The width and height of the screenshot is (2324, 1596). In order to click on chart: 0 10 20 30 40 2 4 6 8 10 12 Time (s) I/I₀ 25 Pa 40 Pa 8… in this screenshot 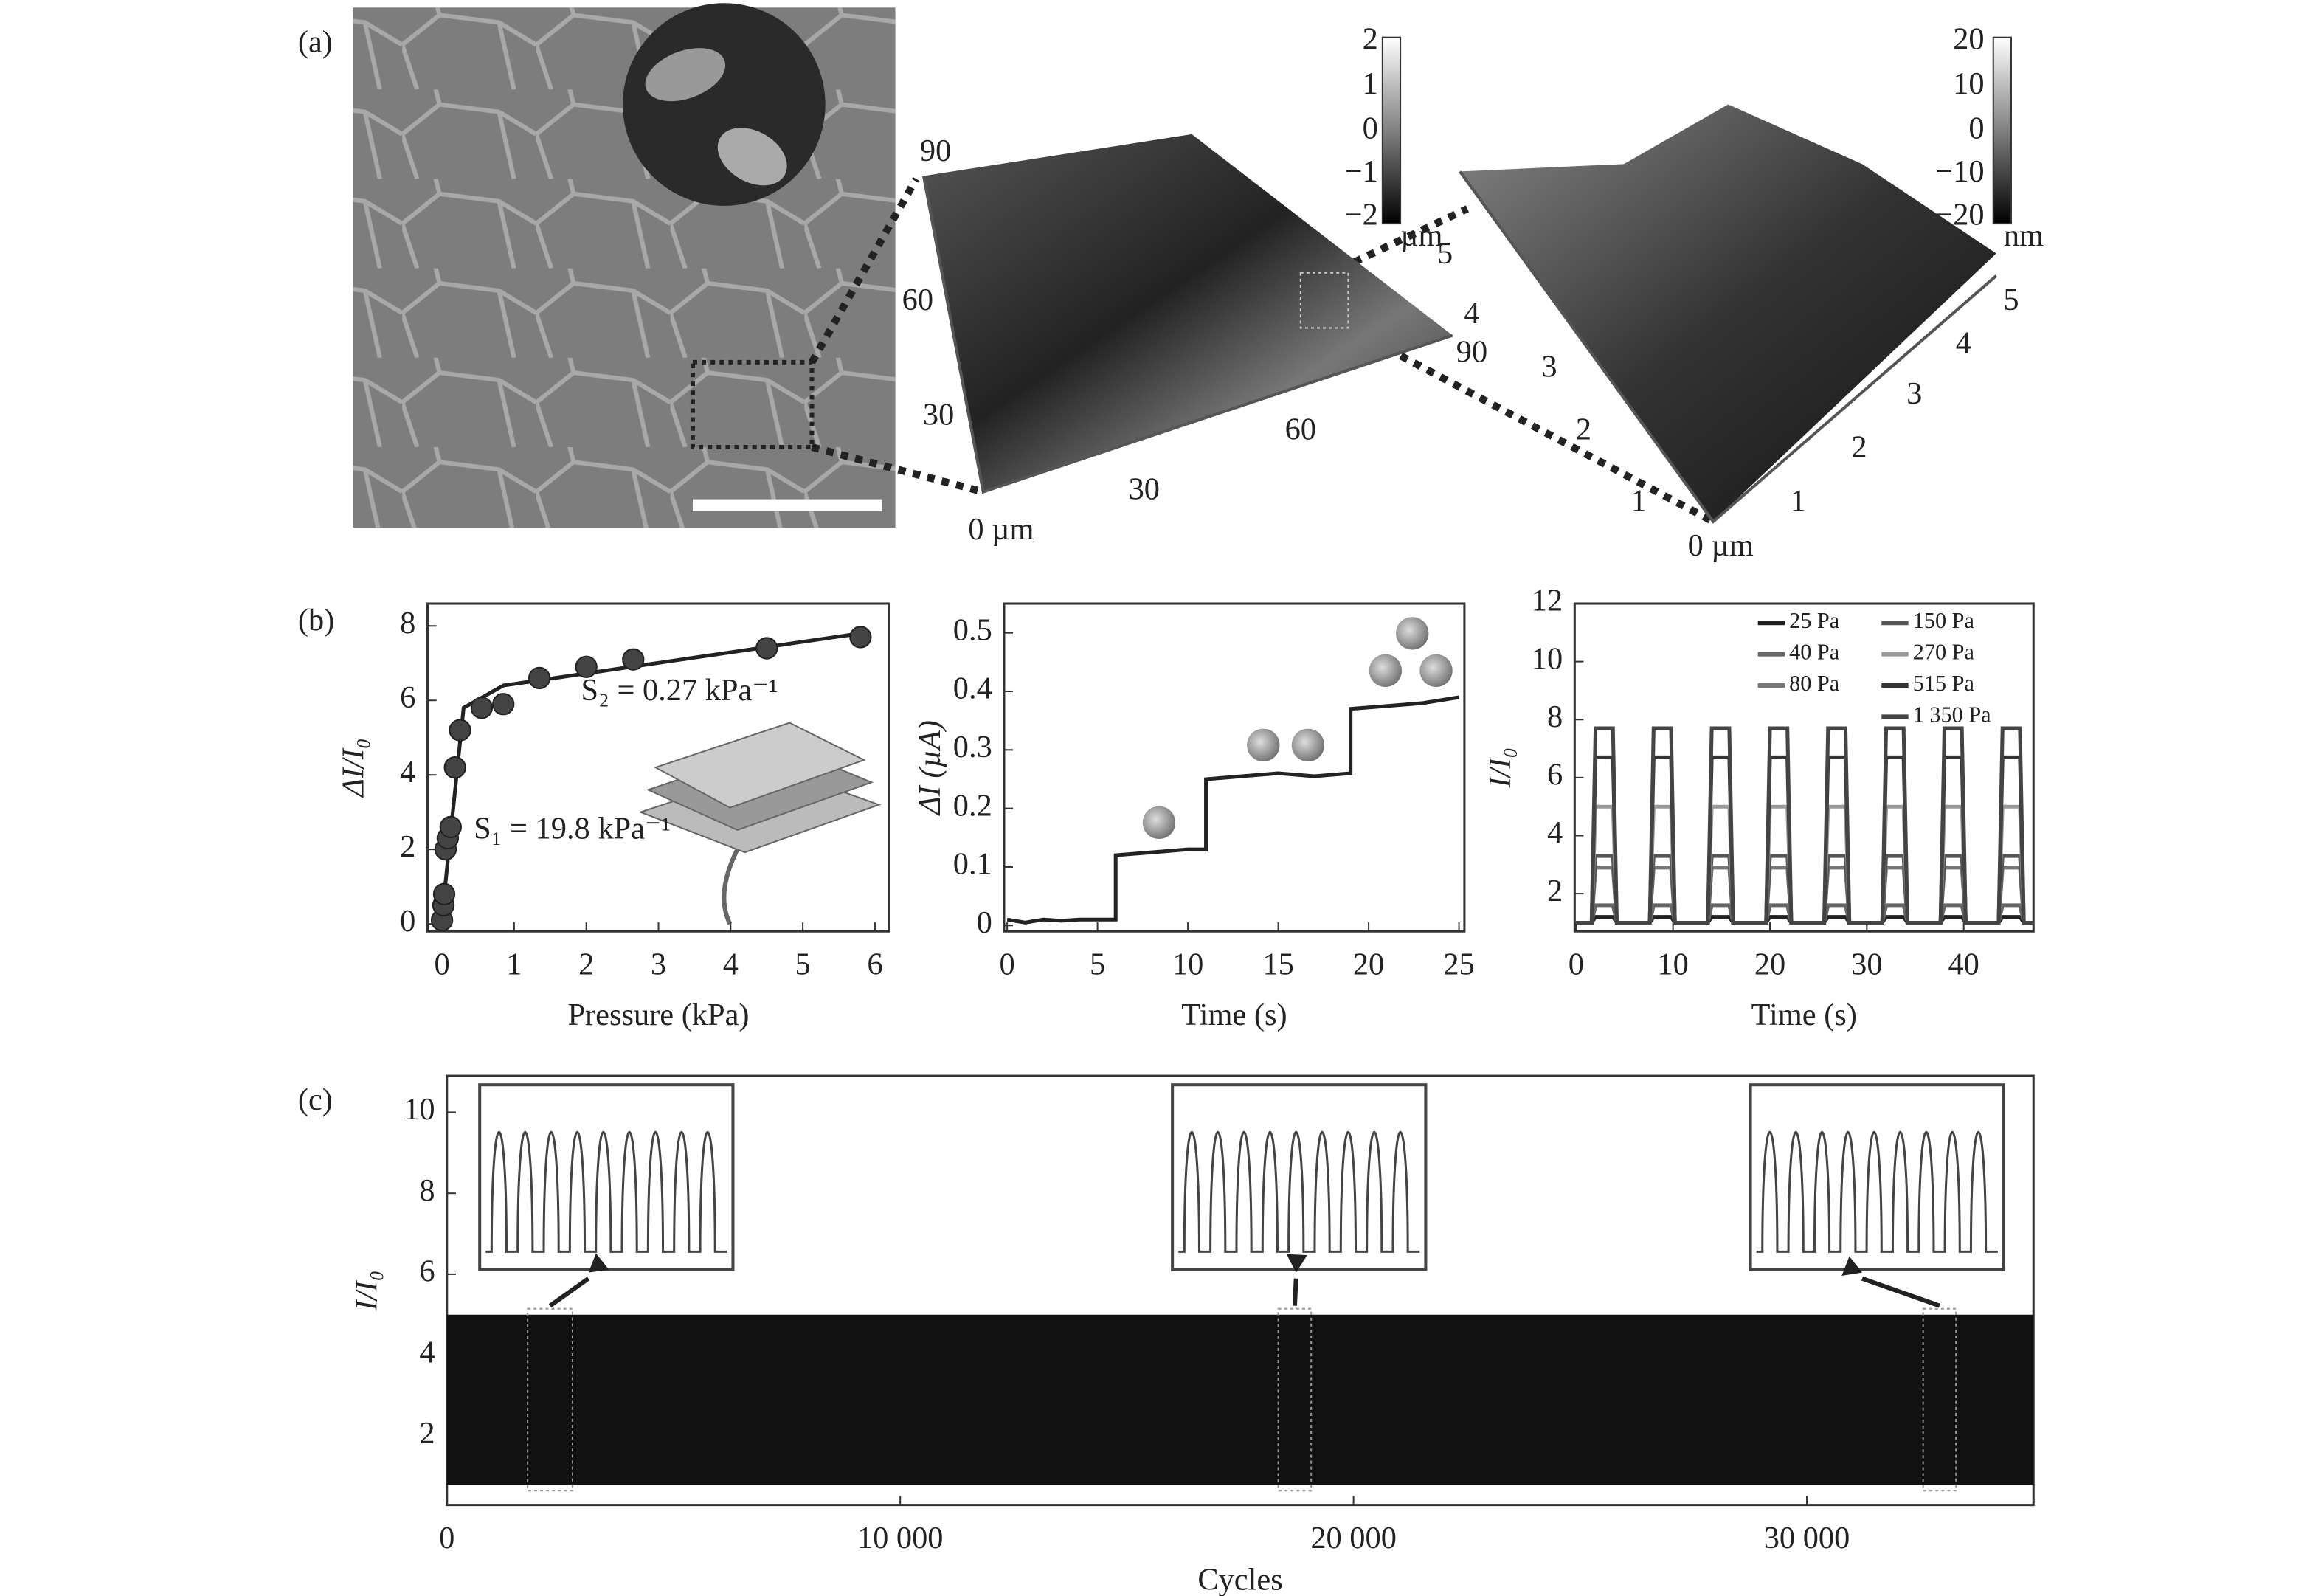, I will do `click(1759, 808)`.